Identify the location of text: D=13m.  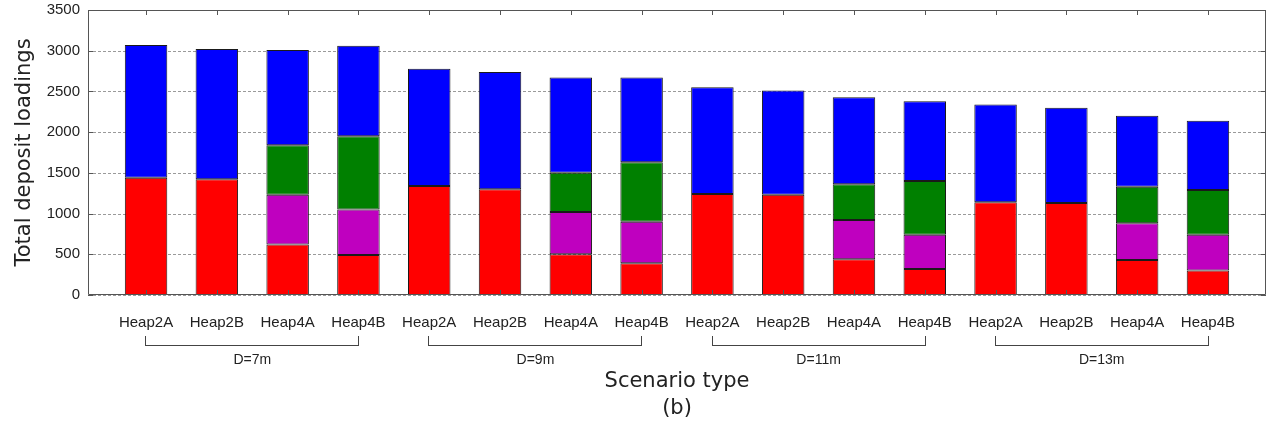
(1101, 358).